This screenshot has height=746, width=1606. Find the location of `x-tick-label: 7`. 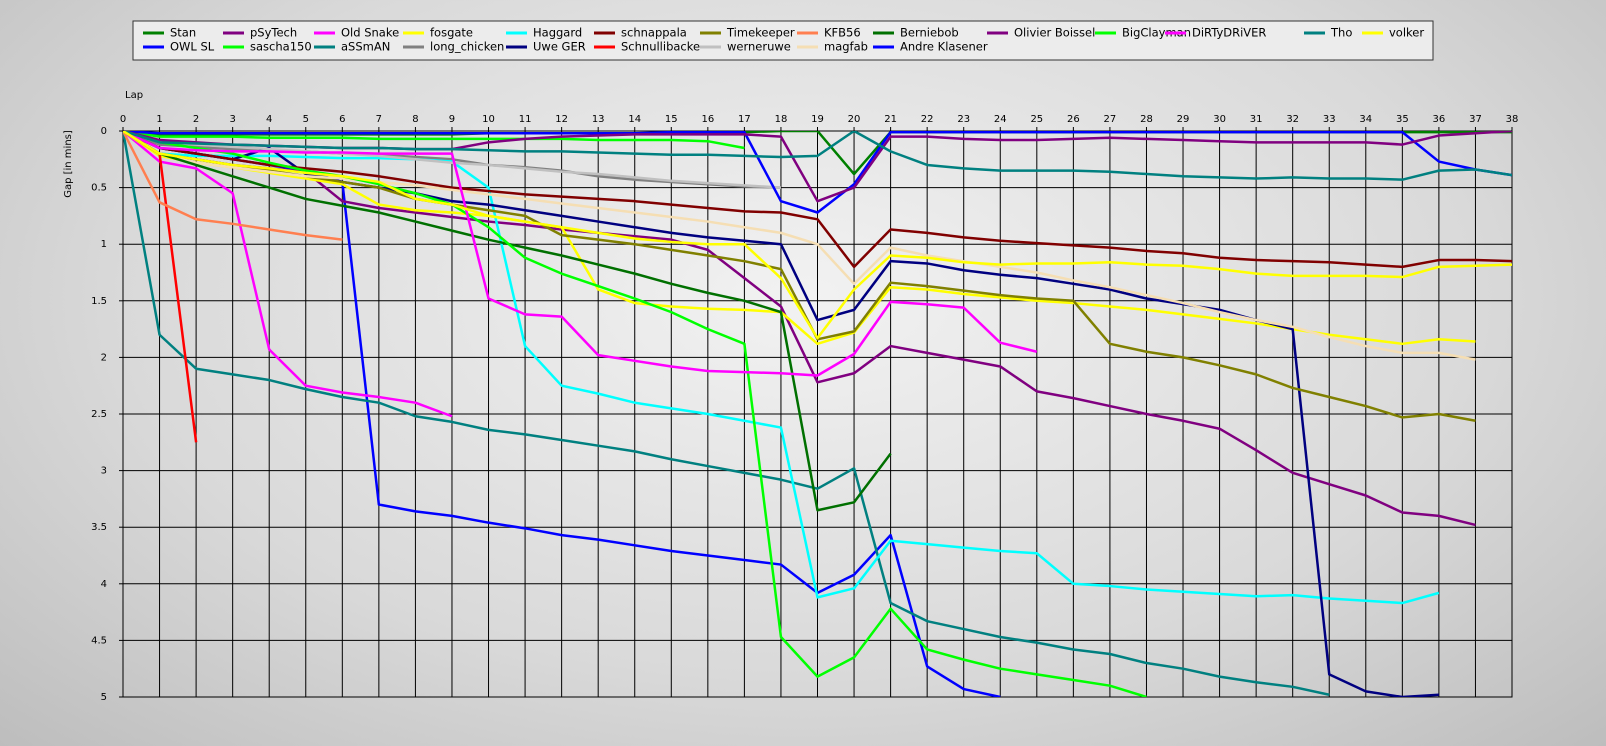

x-tick-label: 7 is located at coordinates (379, 119).